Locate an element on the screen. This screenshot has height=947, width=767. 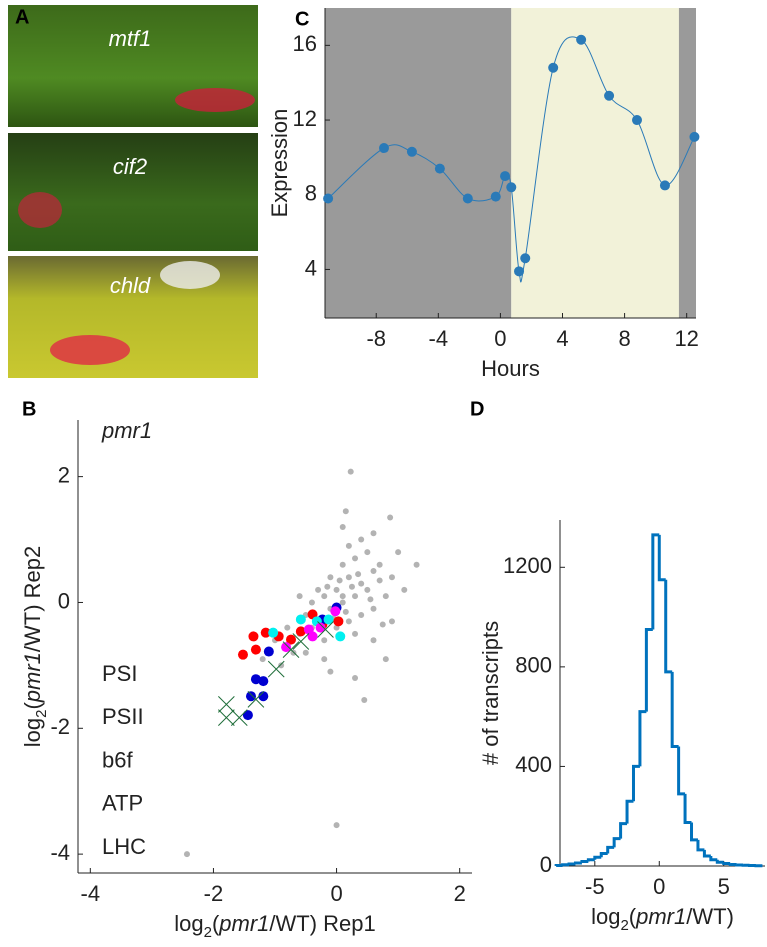
label-part: # of transcripts is located at coordinates (490, 693).